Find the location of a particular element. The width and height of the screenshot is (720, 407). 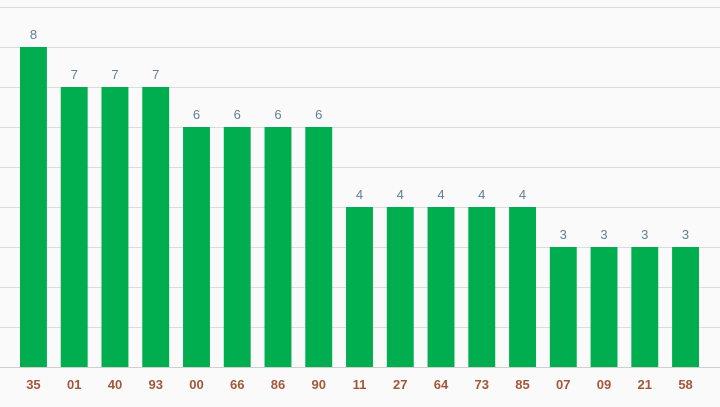

value-label-40: 7 is located at coordinates (114, 74).